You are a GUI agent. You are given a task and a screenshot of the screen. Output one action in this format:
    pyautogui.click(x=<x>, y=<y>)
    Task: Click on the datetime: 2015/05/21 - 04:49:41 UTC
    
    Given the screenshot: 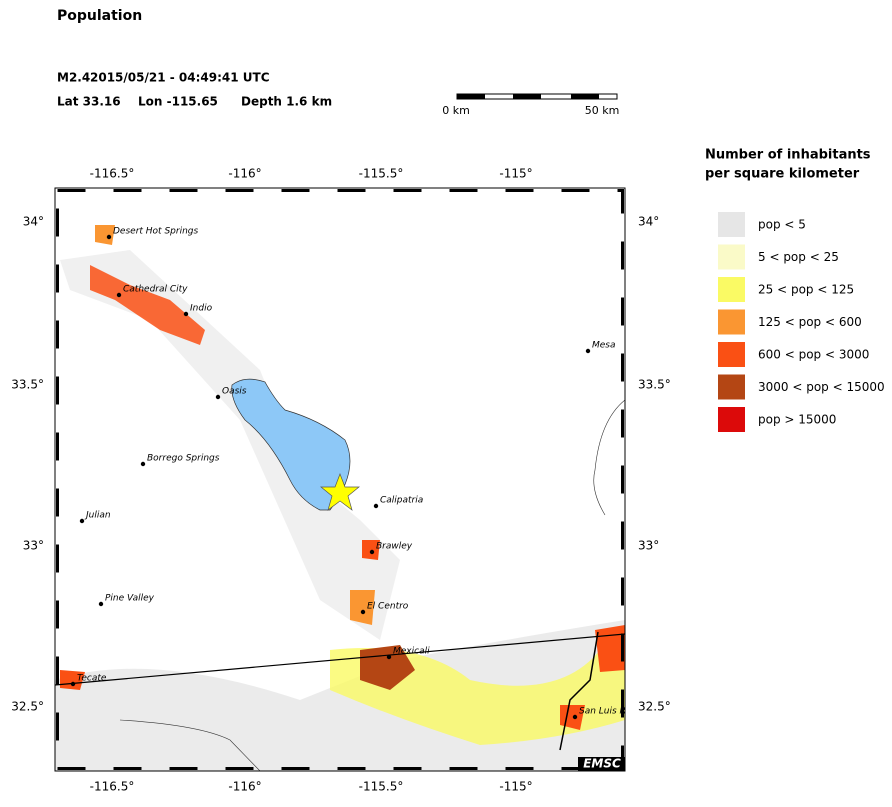 What is the action you would take?
    pyautogui.click(x=180, y=78)
    